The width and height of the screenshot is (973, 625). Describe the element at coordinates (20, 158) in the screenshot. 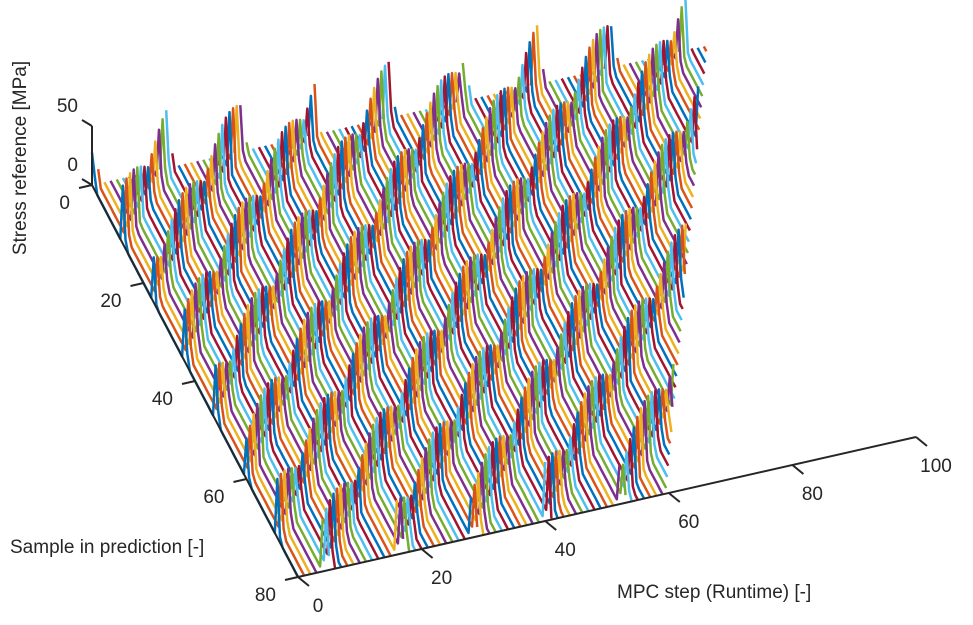

I see `z-axis-label: Stress reference [MPa]` at that location.